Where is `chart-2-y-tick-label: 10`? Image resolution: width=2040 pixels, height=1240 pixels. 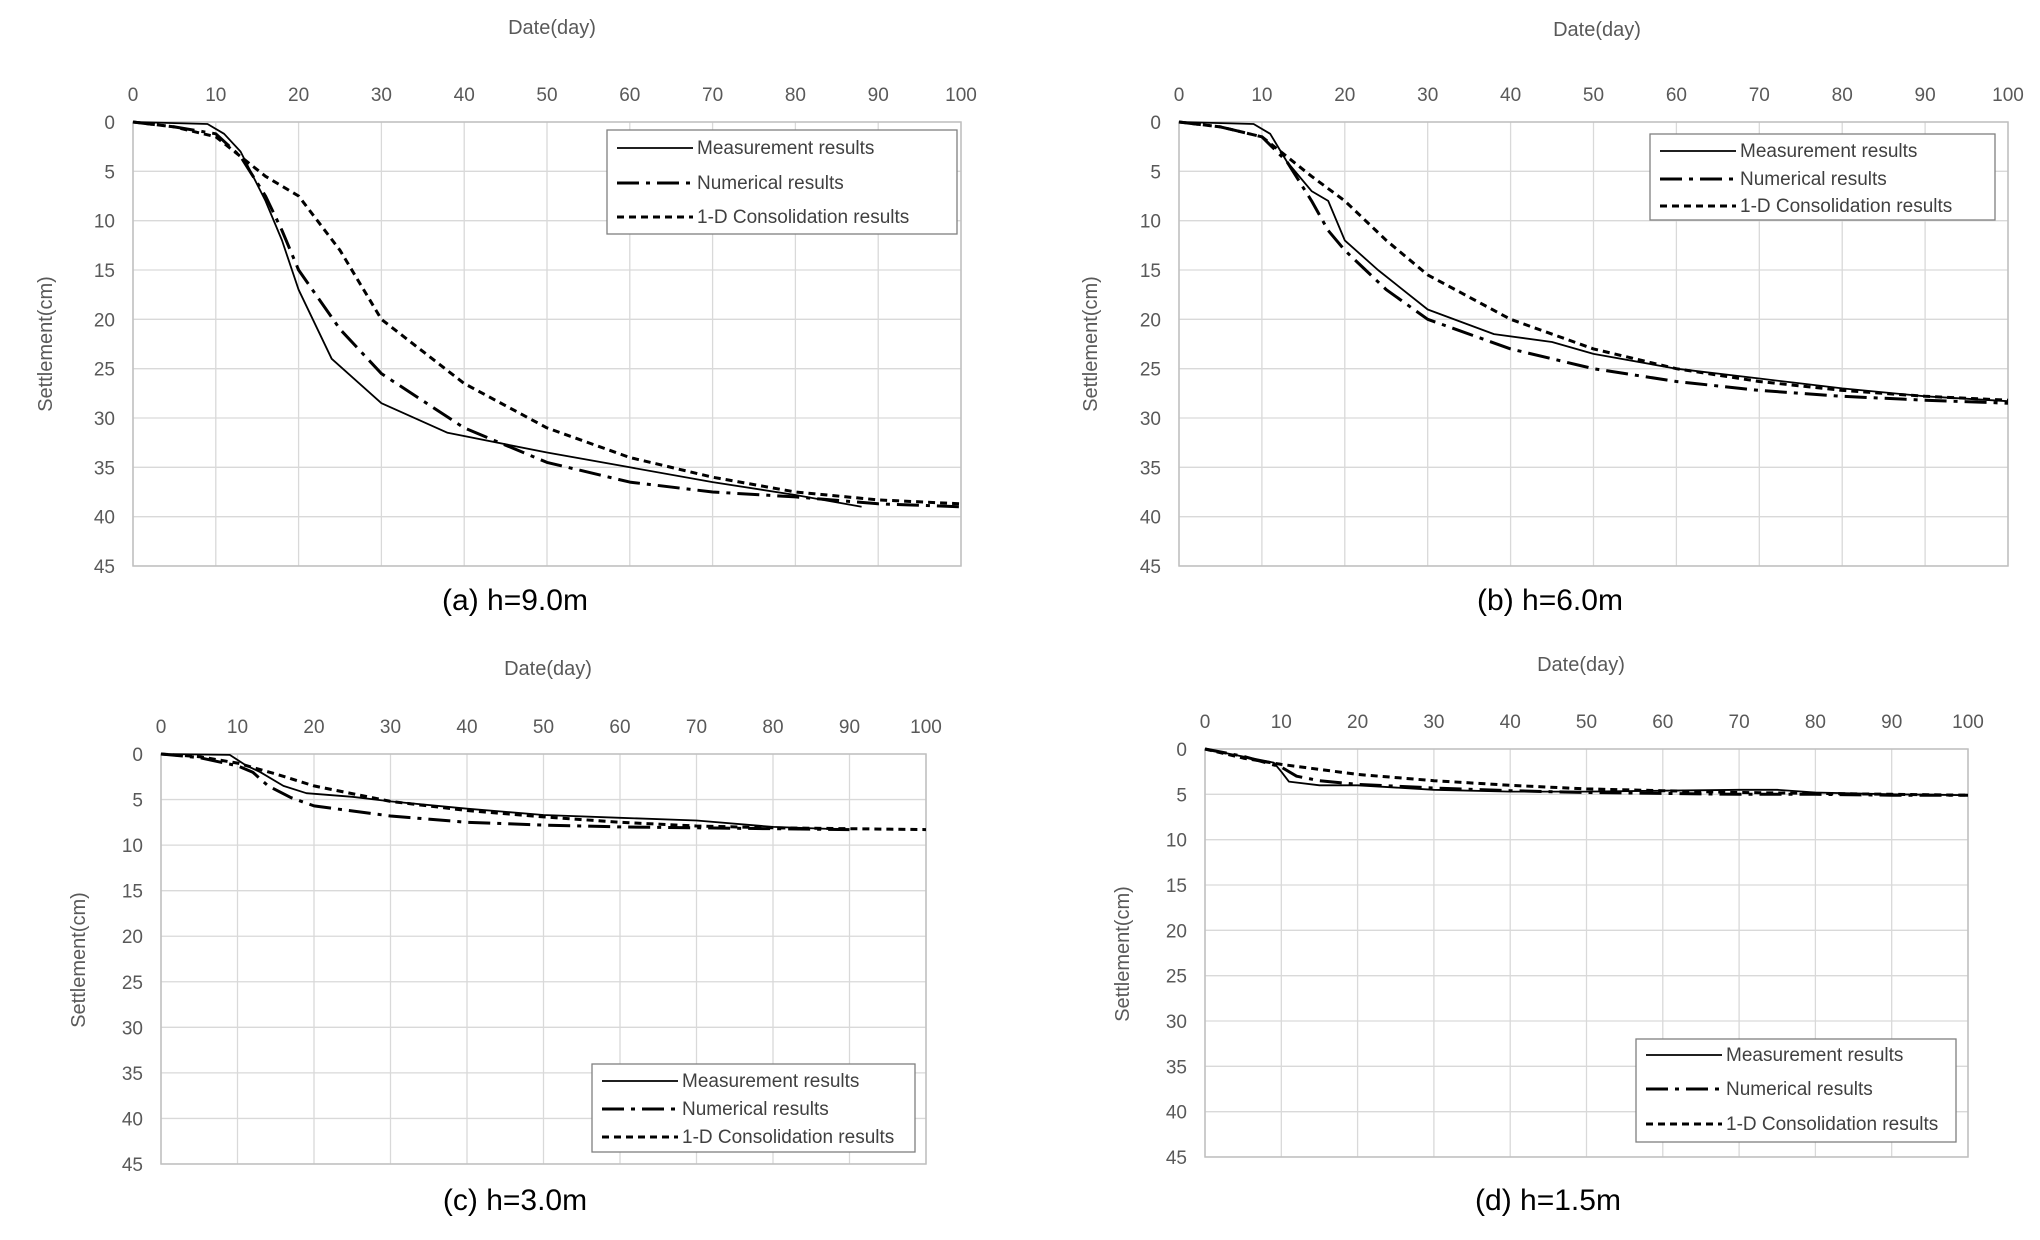
chart-2-y-tick-label: 10 is located at coordinates (1150, 222).